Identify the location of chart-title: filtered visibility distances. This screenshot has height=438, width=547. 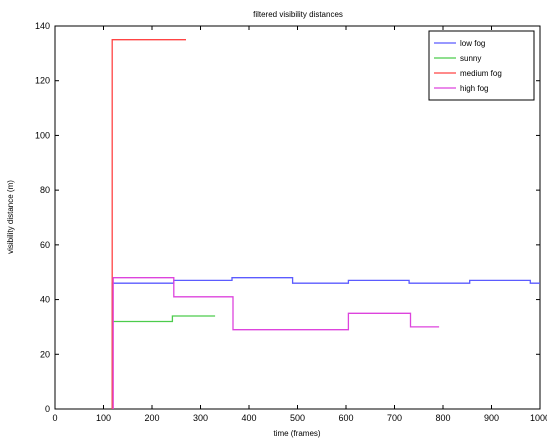
(298, 14).